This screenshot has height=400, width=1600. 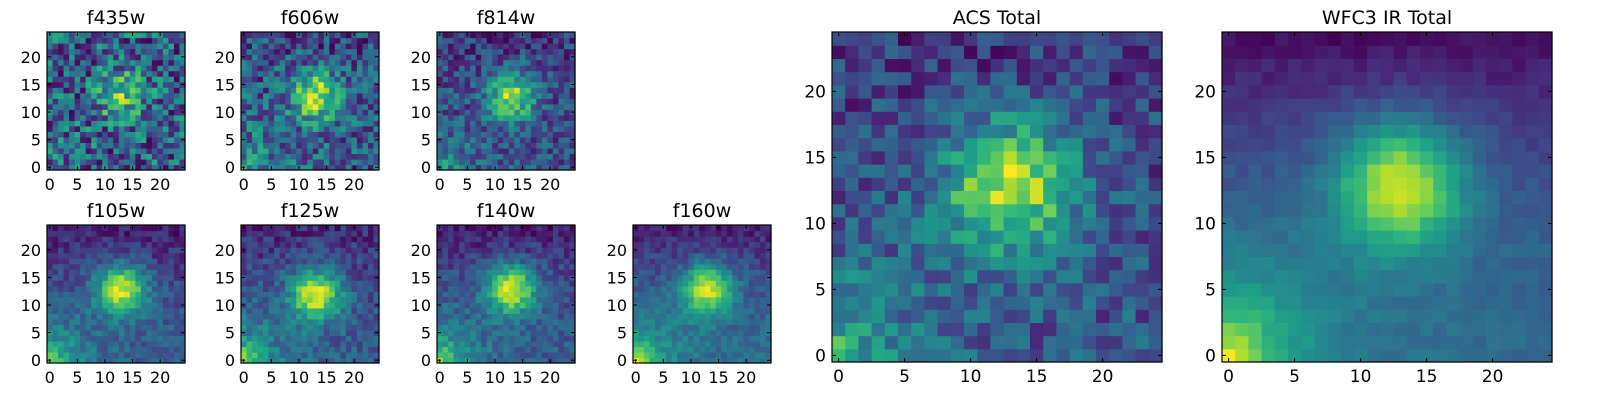 I want to click on y-tick-label: 20, so click(x=617, y=250).